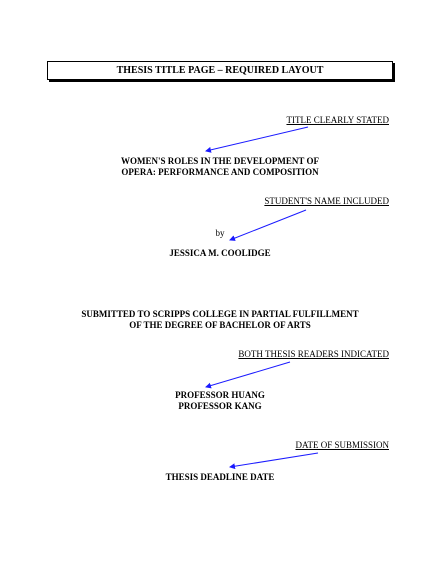 This screenshot has width=440, height=569. I want to click on title-annotation: TITLE CLEARLY STATED, so click(337, 120).